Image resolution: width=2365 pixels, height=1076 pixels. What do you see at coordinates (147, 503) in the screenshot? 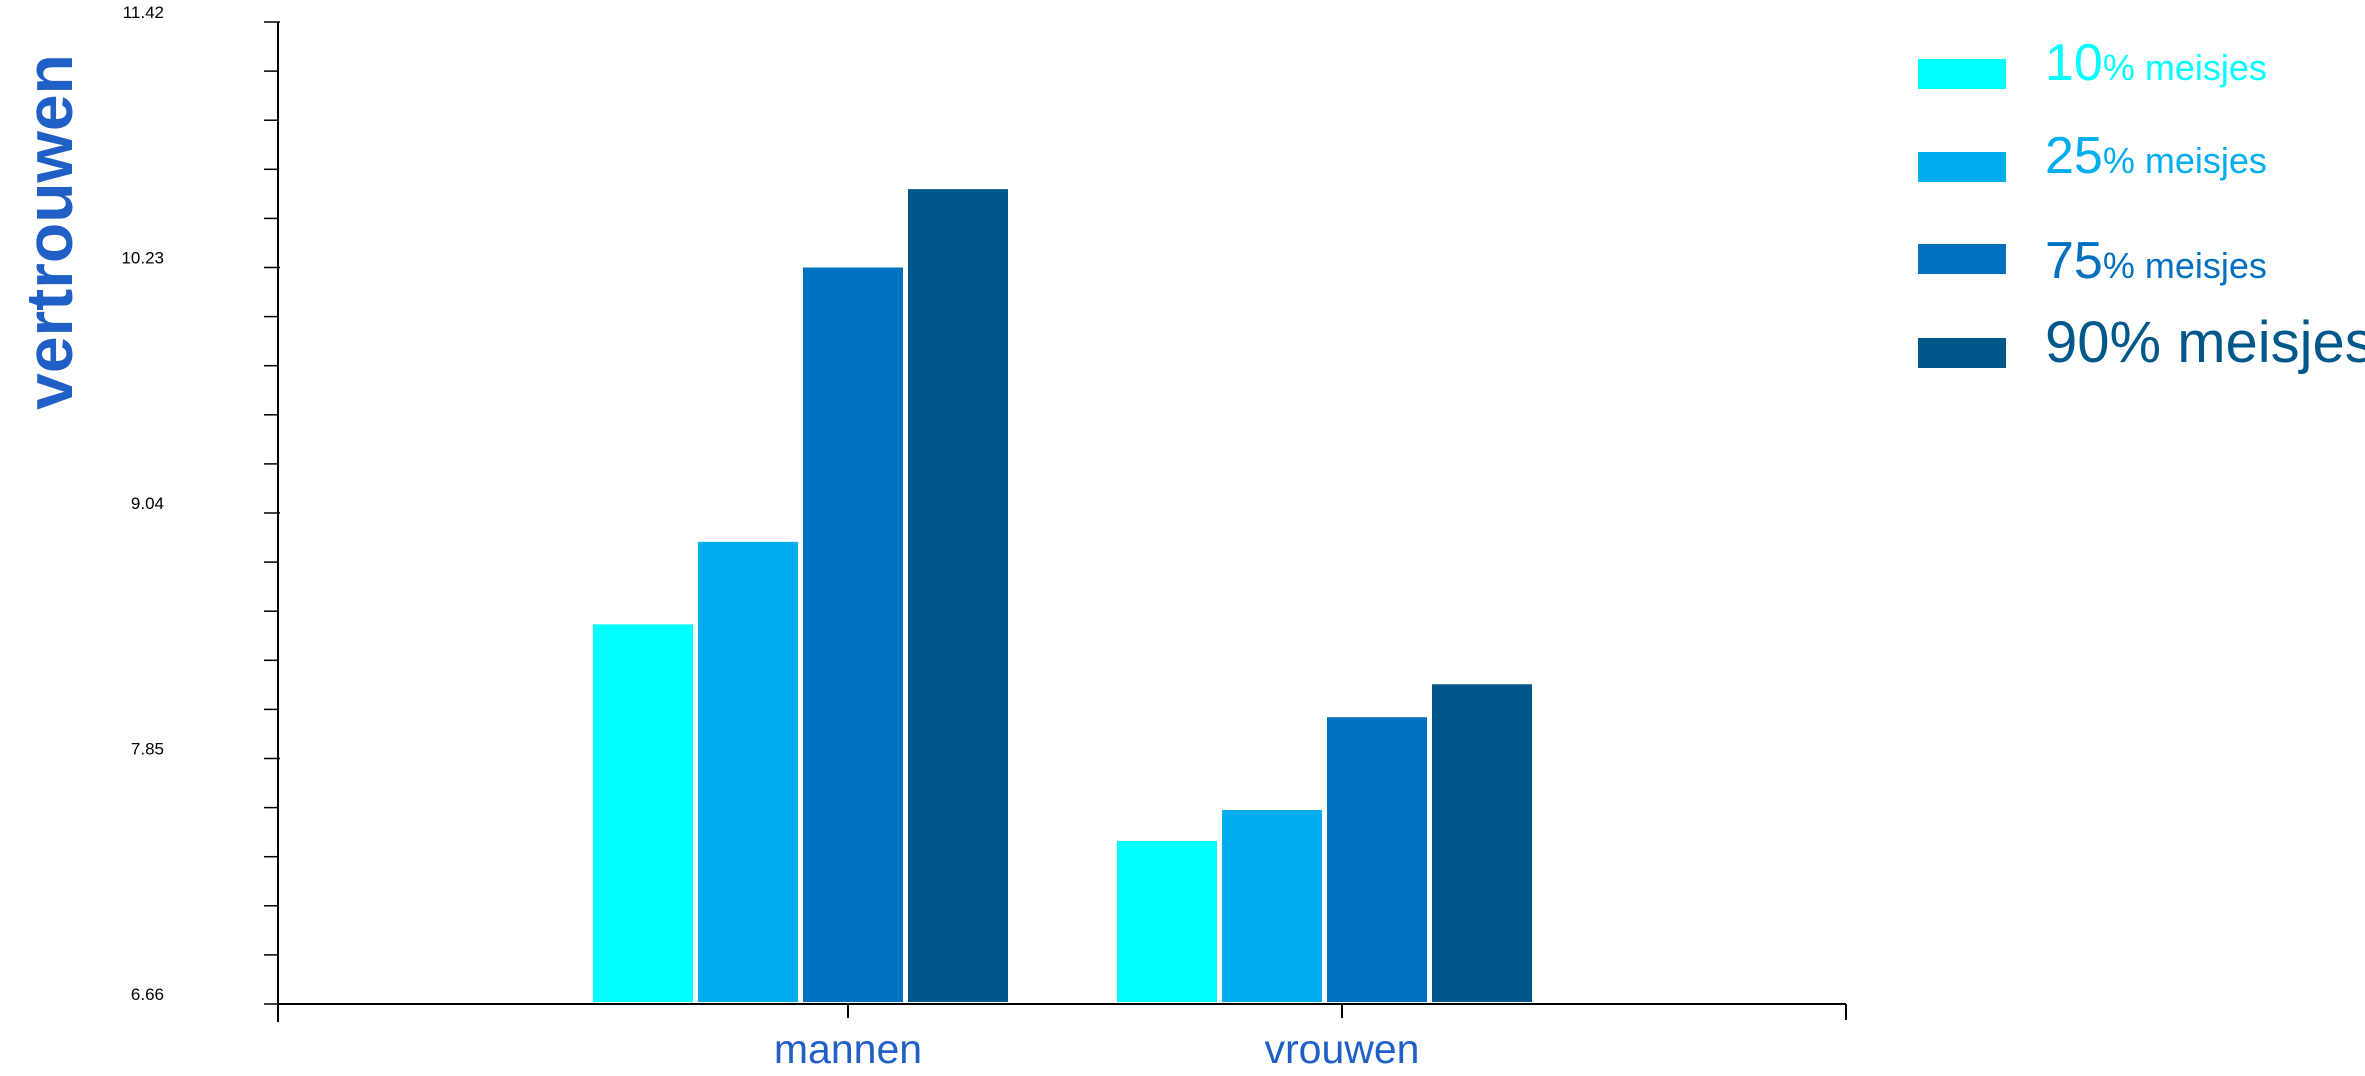
I see `y-tick-label: 9.04` at bounding box center [147, 503].